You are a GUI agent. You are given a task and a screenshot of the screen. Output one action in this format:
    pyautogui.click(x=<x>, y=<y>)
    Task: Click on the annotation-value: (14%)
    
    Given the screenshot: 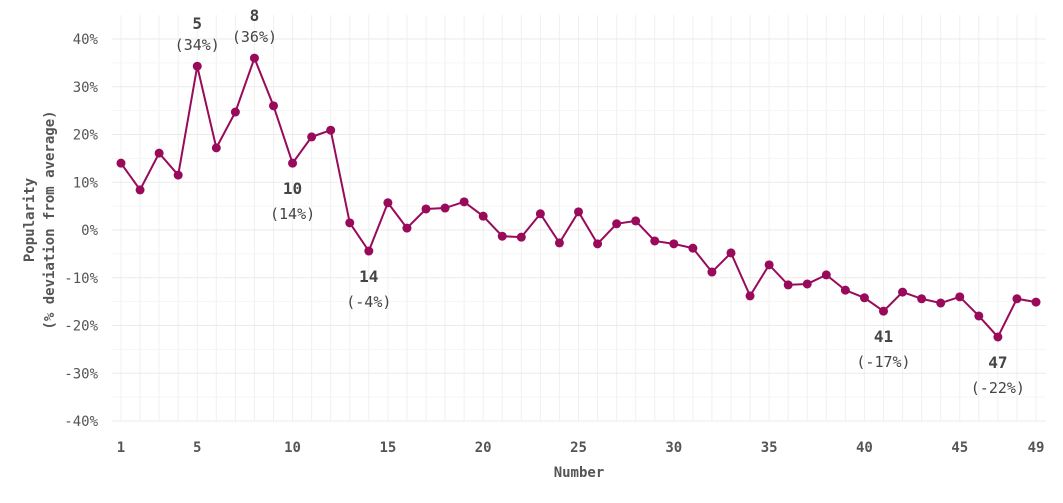 What is the action you would take?
    pyautogui.click(x=292, y=214)
    